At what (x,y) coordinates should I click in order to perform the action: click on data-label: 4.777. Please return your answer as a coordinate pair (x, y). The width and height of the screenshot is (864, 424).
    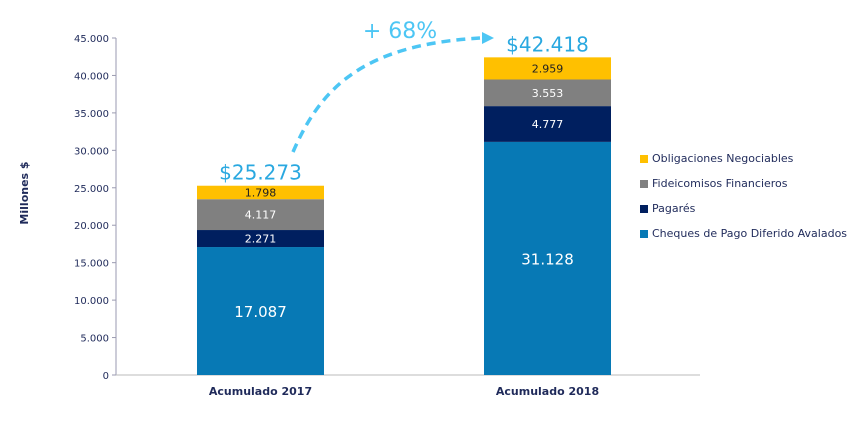
    Looking at the image, I should click on (548, 124).